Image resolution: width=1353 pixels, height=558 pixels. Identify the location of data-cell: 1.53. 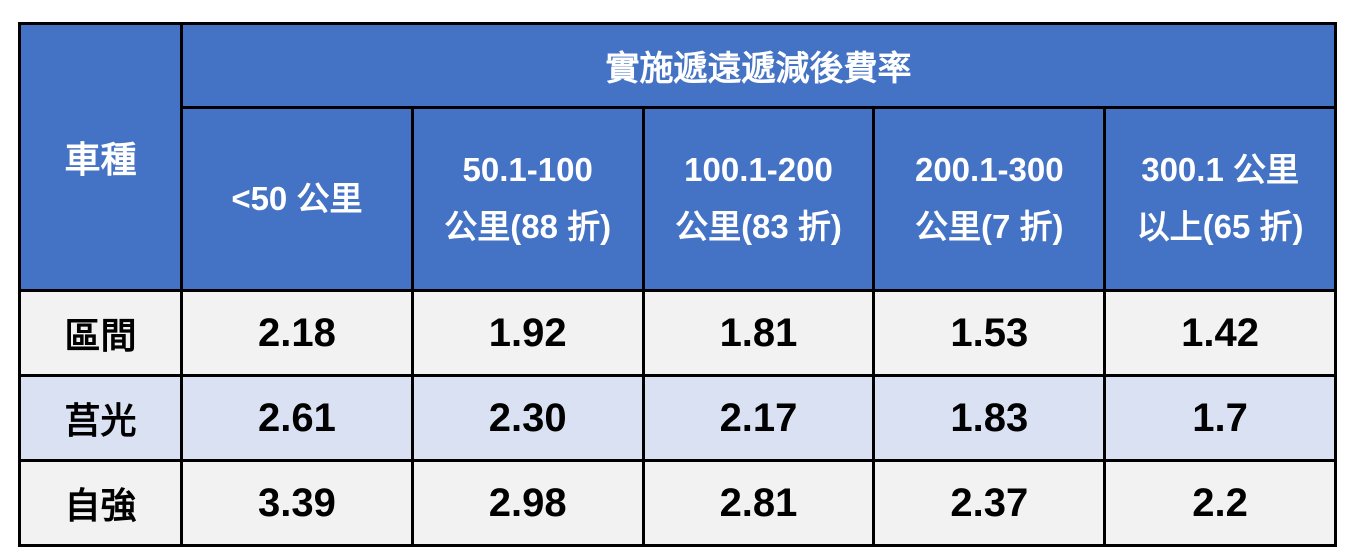
(989, 333).